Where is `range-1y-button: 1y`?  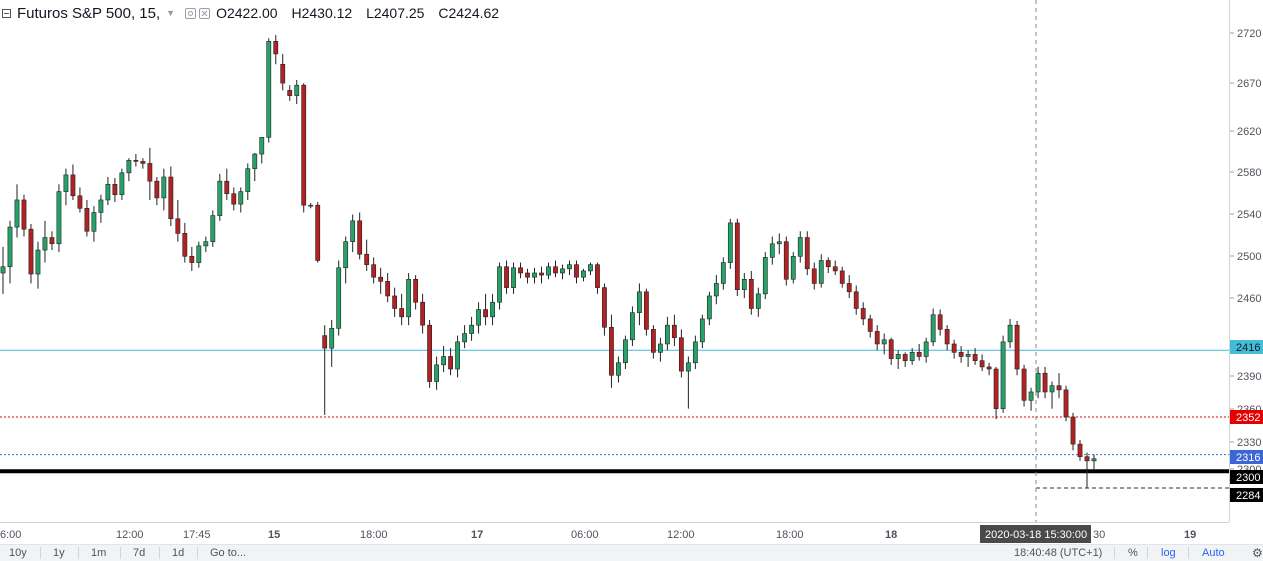 range-1y-button: 1y is located at coordinates (59, 553).